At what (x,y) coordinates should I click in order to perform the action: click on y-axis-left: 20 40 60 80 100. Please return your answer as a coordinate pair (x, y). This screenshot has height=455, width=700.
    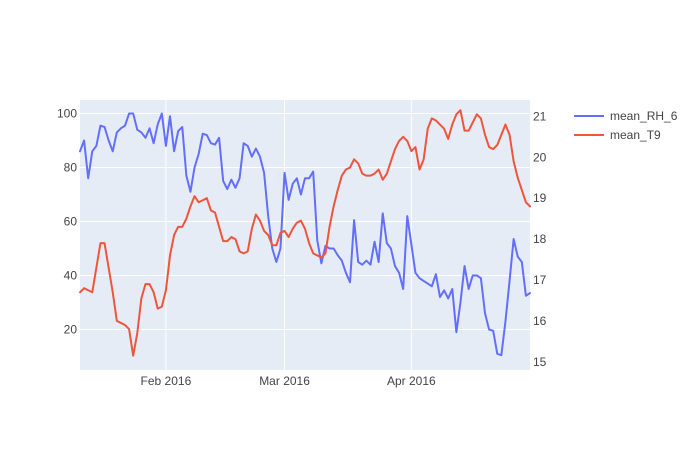
    Looking at the image, I should click on (67, 222).